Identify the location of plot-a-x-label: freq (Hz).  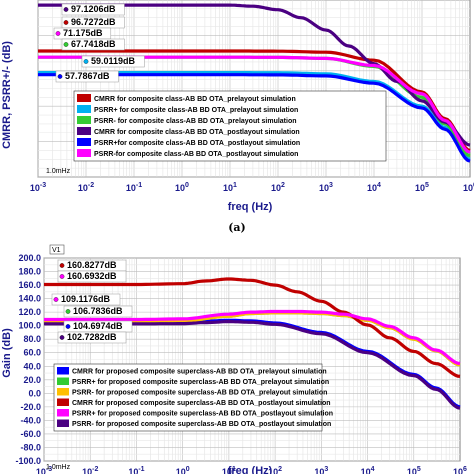
(250, 207).